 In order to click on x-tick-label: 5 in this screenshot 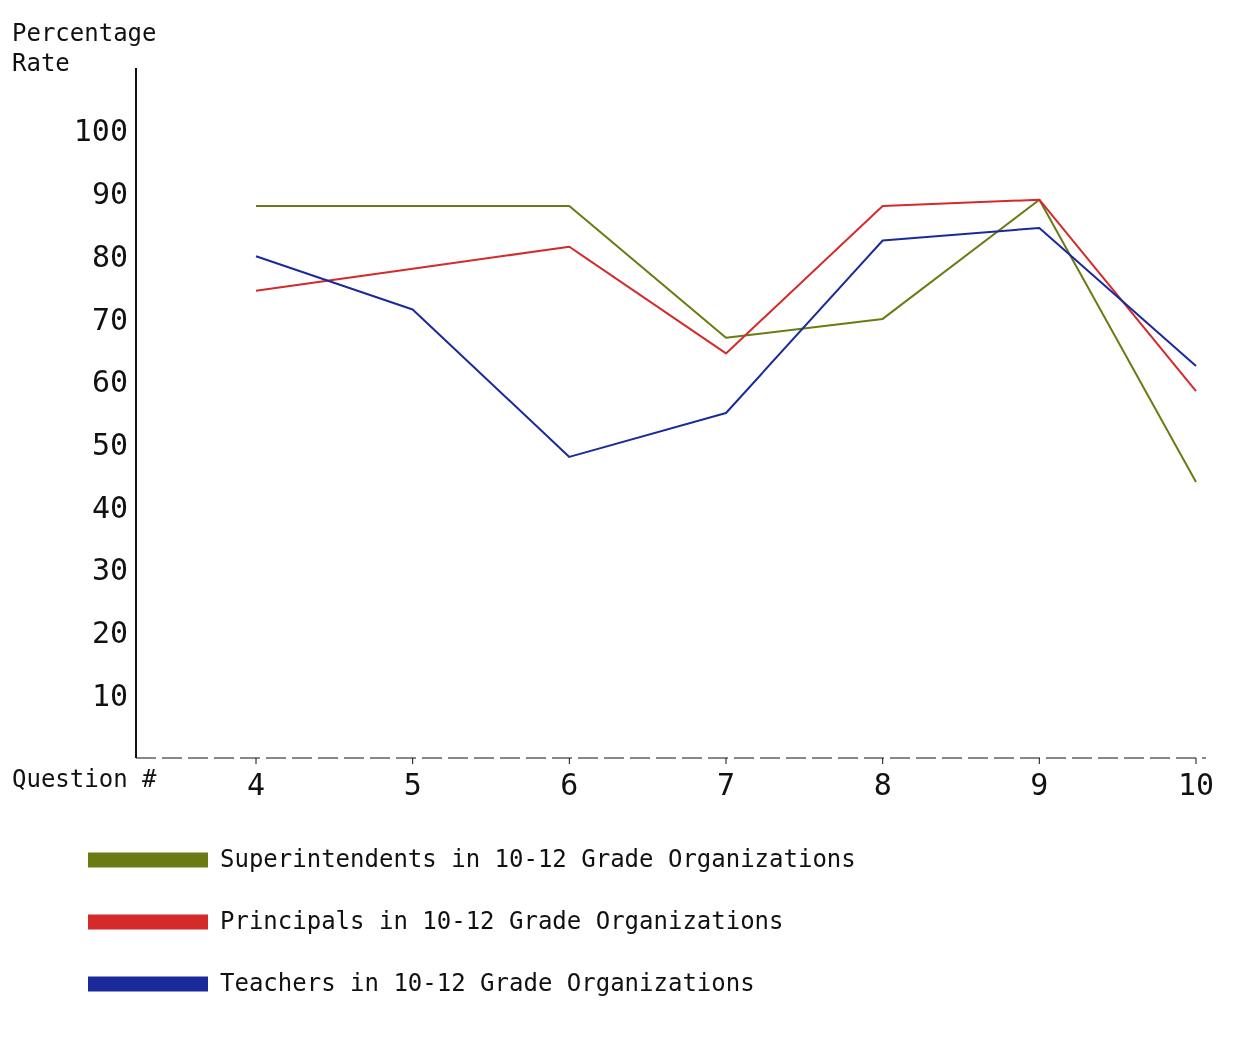, I will do `click(412, 785)`.